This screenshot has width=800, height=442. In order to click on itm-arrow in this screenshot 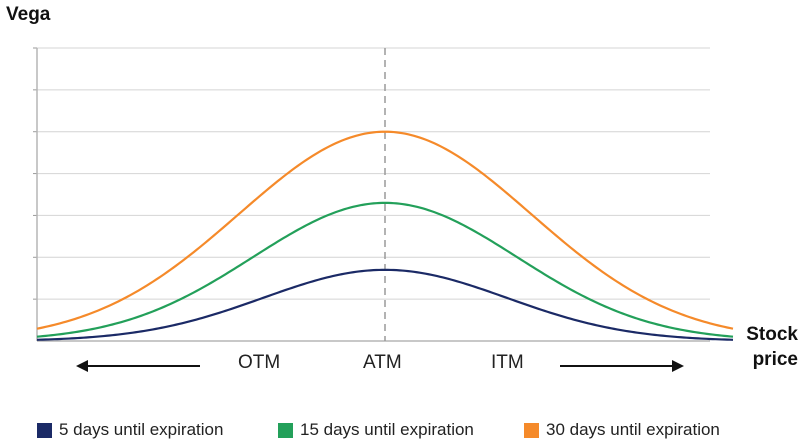, I will do `click(622, 366)`.